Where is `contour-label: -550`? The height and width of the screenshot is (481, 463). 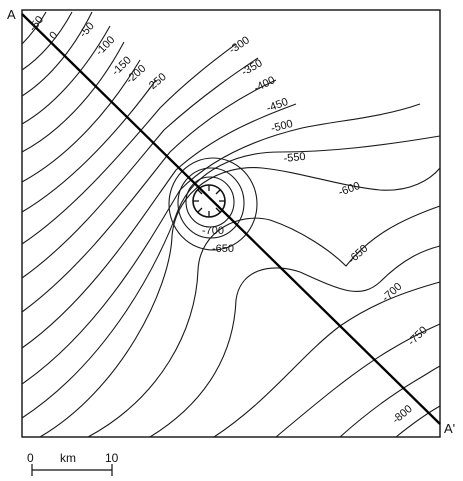
contour-label: -550 is located at coordinates (294, 158).